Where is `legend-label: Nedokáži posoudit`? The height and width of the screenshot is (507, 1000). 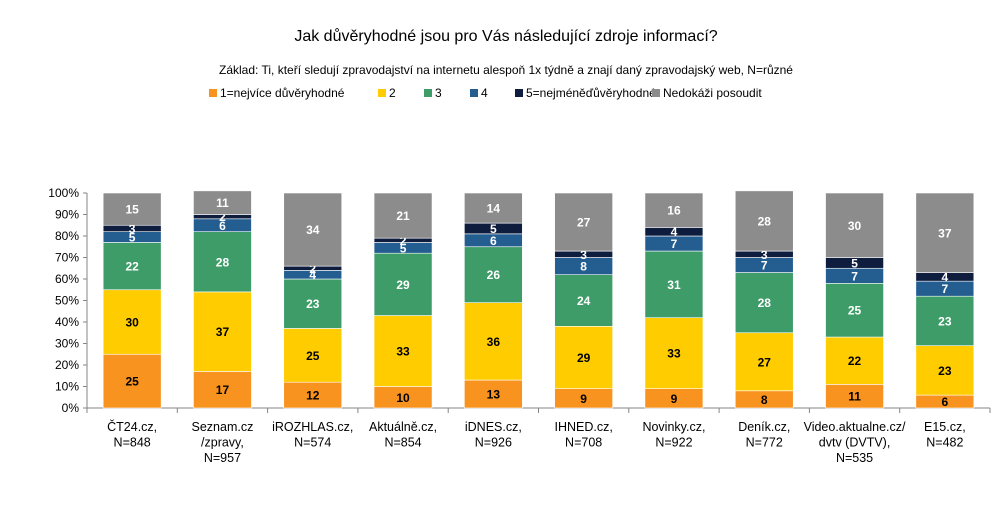
legend-label: Nedokáži posoudit is located at coordinates (712, 93).